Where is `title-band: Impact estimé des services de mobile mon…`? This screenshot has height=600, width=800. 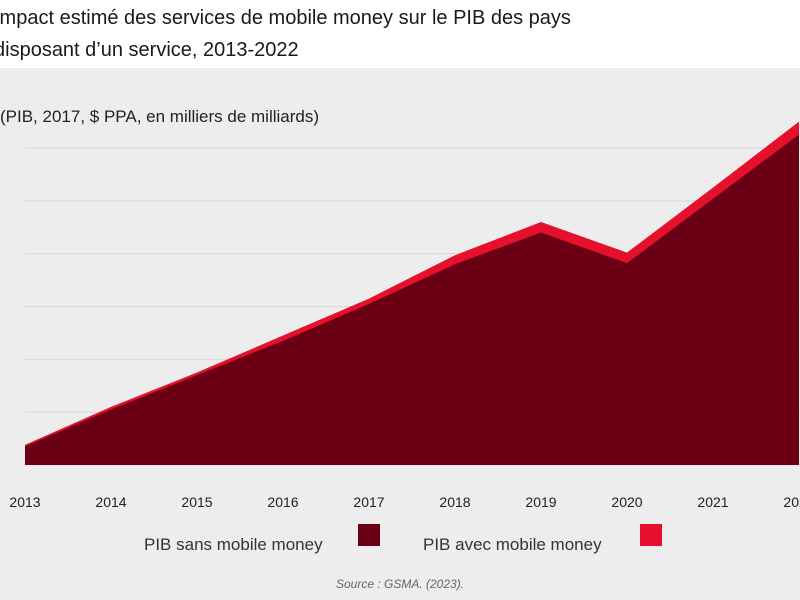 title-band: Impact estimé des services de mobile mon… is located at coordinates (400, 34).